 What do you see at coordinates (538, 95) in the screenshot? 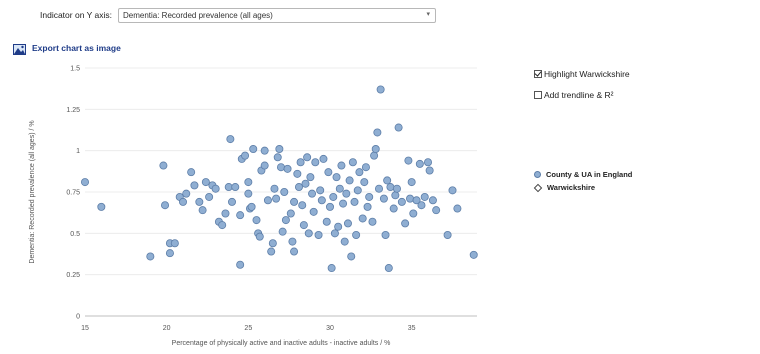
I see `trendline-checkbox` at bounding box center [538, 95].